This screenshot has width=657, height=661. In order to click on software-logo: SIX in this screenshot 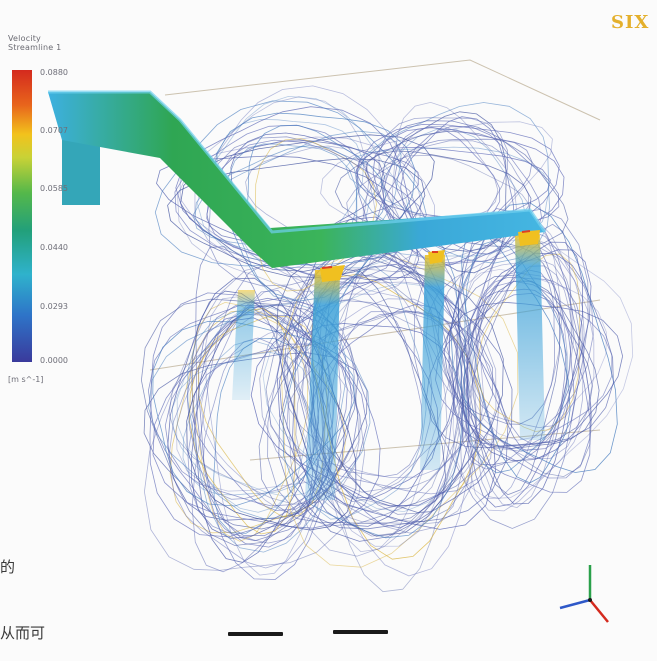, I will do `click(630, 22)`.